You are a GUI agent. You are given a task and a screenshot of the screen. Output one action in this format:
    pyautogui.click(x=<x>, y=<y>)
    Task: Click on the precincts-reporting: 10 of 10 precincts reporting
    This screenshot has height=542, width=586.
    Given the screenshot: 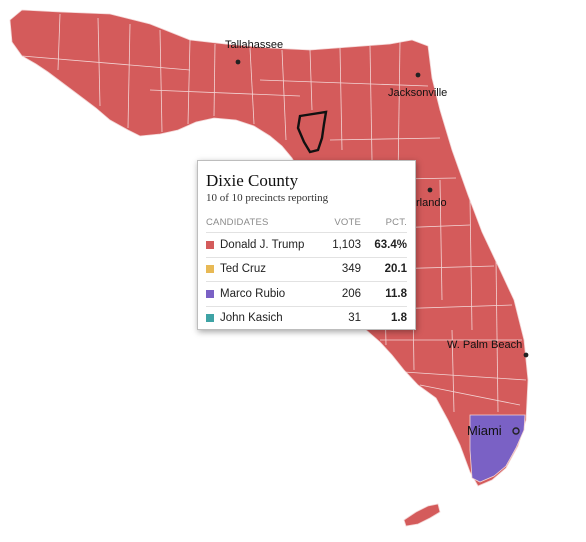 What is the action you would take?
    pyautogui.click(x=267, y=198)
    